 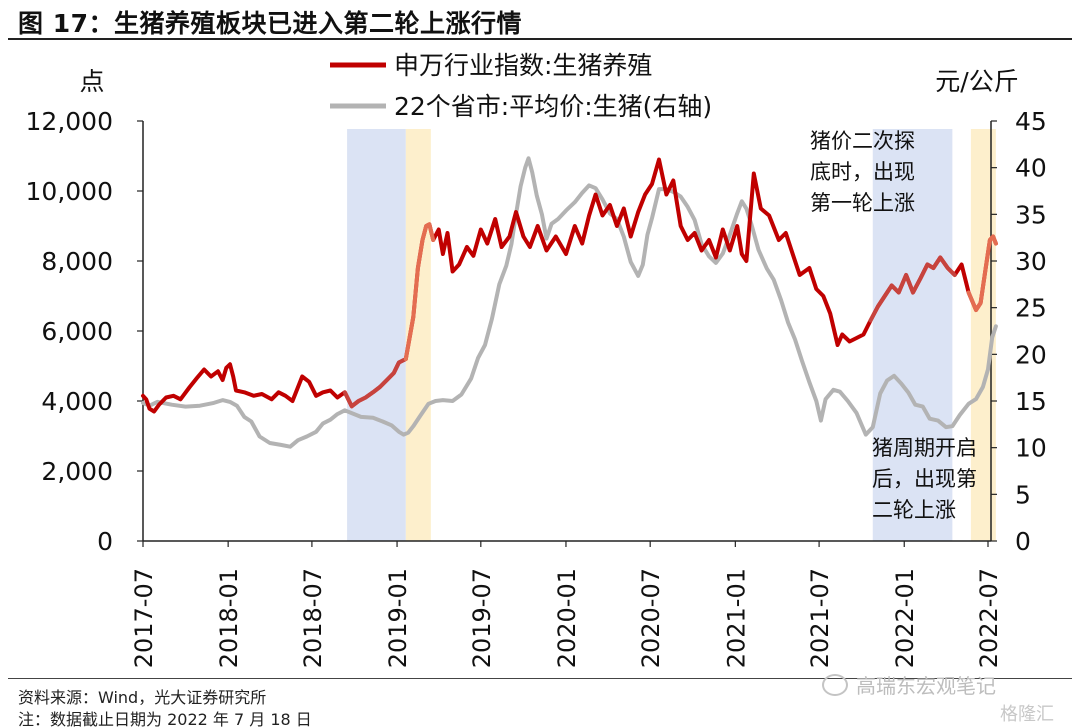 I want to click on x-tick-label: 2018-01, so click(x=229, y=618).